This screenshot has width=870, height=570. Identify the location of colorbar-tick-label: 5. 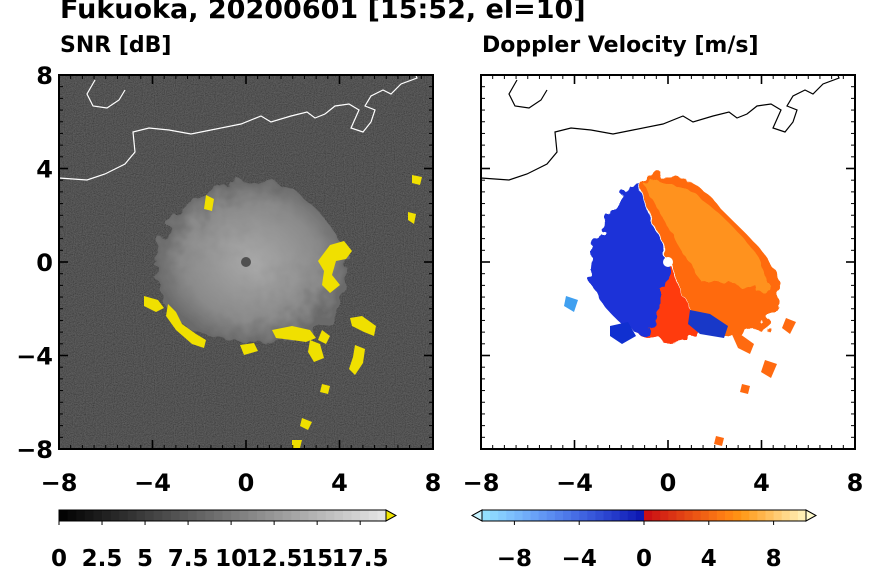
(145, 558).